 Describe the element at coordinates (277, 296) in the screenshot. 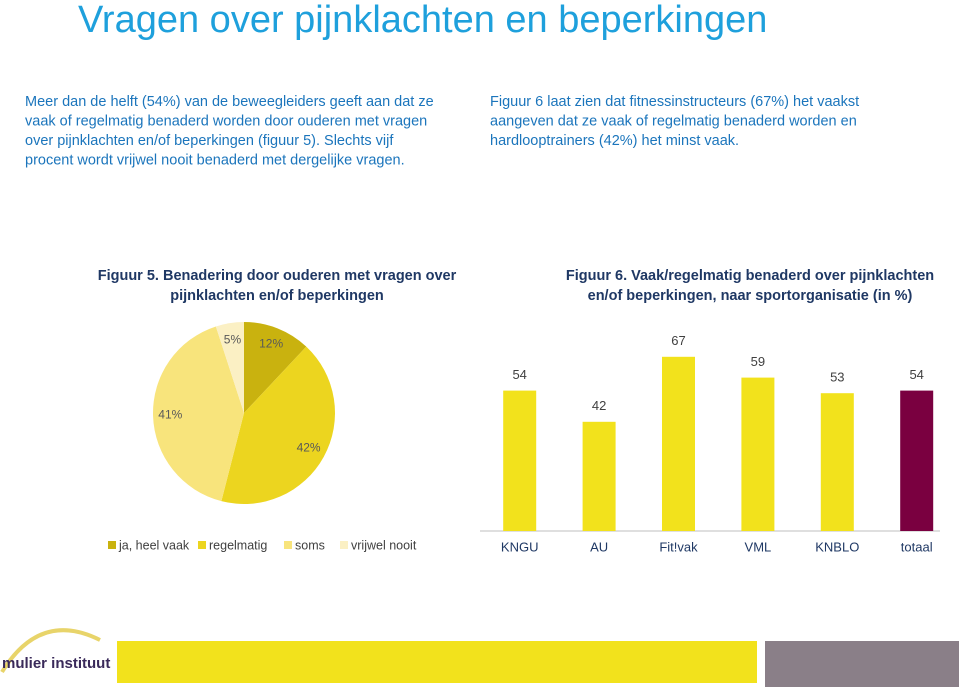

I see `chart-title: pijnklachten en/of beperkingen` at that location.